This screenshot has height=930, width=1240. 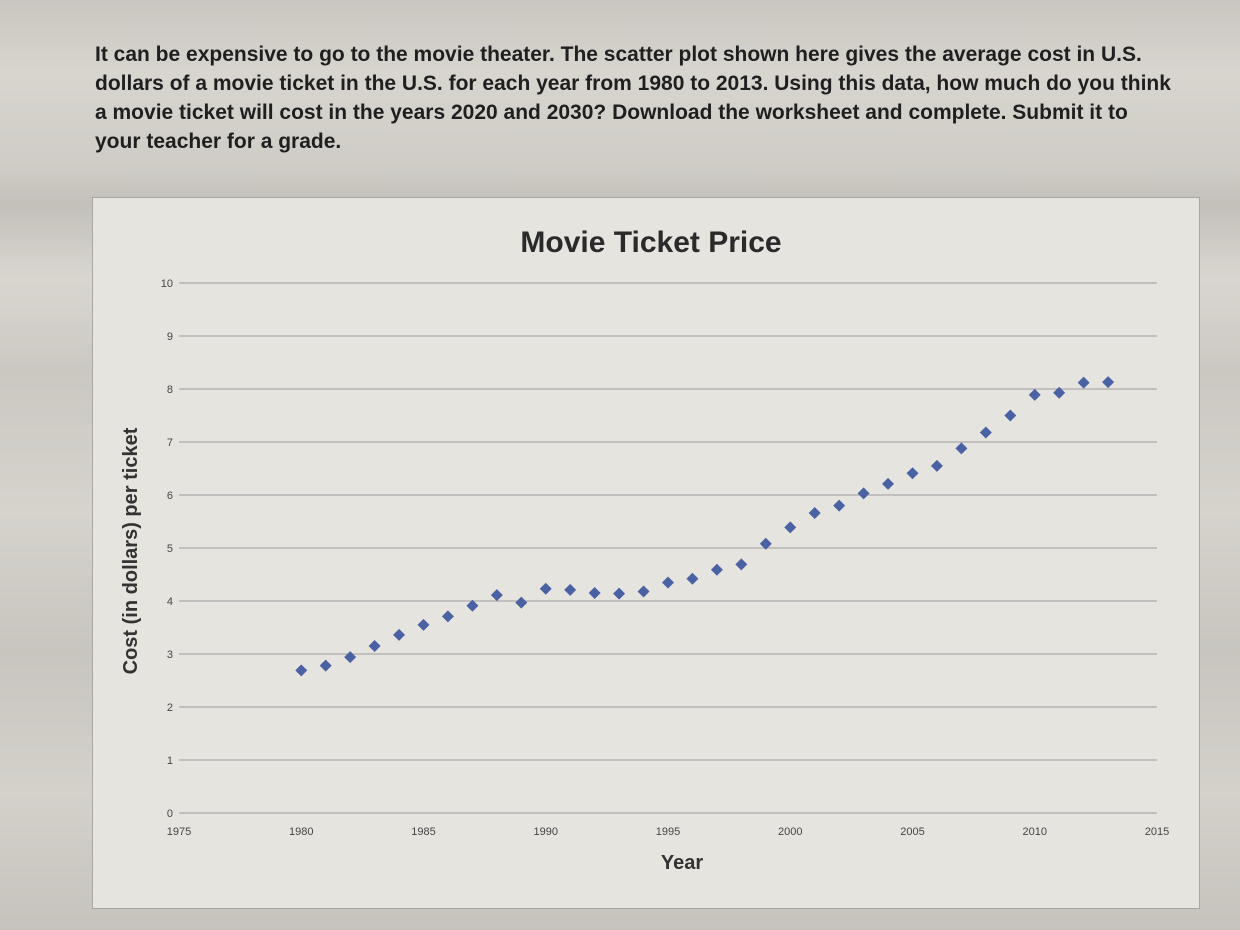 I want to click on y-tick-label: 4, so click(x=170, y=602).